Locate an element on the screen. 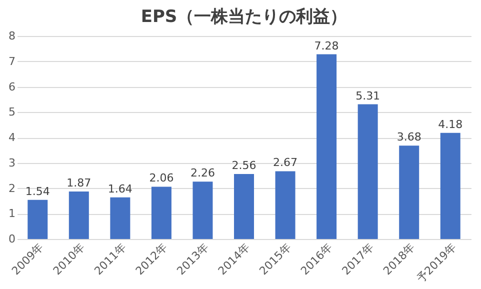 Image resolution: width=481 pixels, height=289 pixels. y-tick-label: 1 is located at coordinates (12, 213).